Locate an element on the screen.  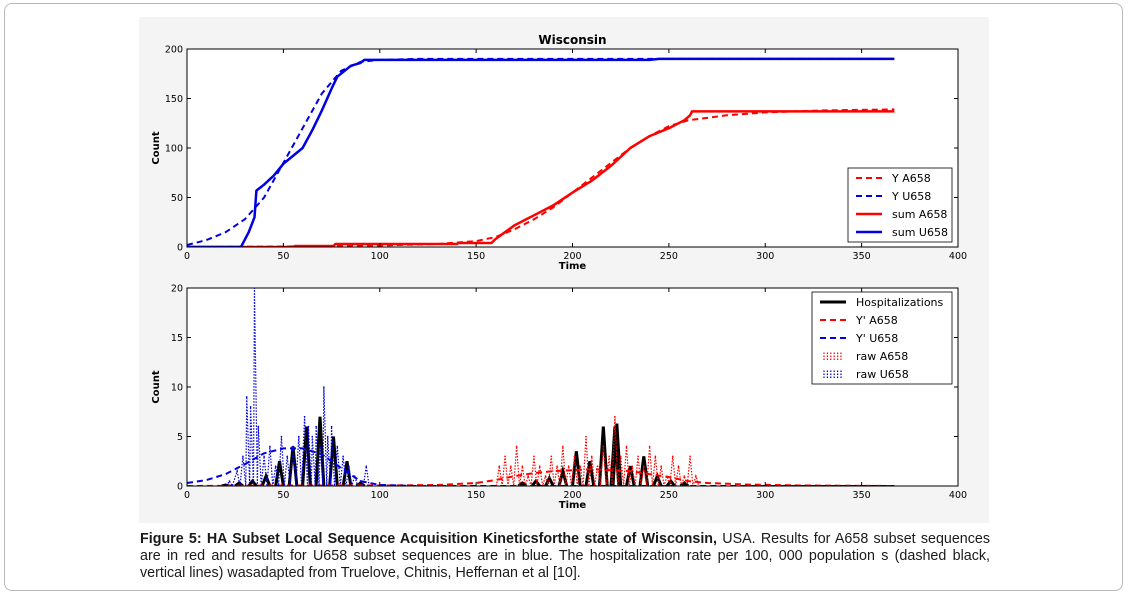
legend-label: Y U658 is located at coordinates (911, 196).